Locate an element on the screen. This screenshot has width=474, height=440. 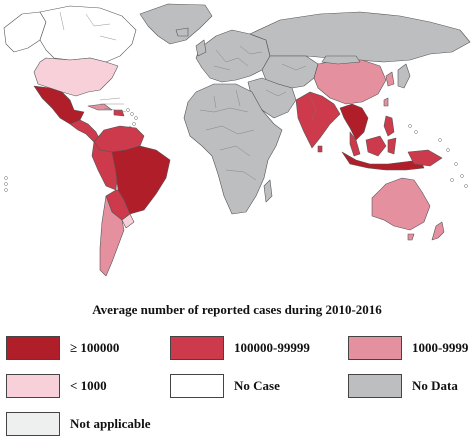
region-hispaniola is located at coordinates (119, 113).